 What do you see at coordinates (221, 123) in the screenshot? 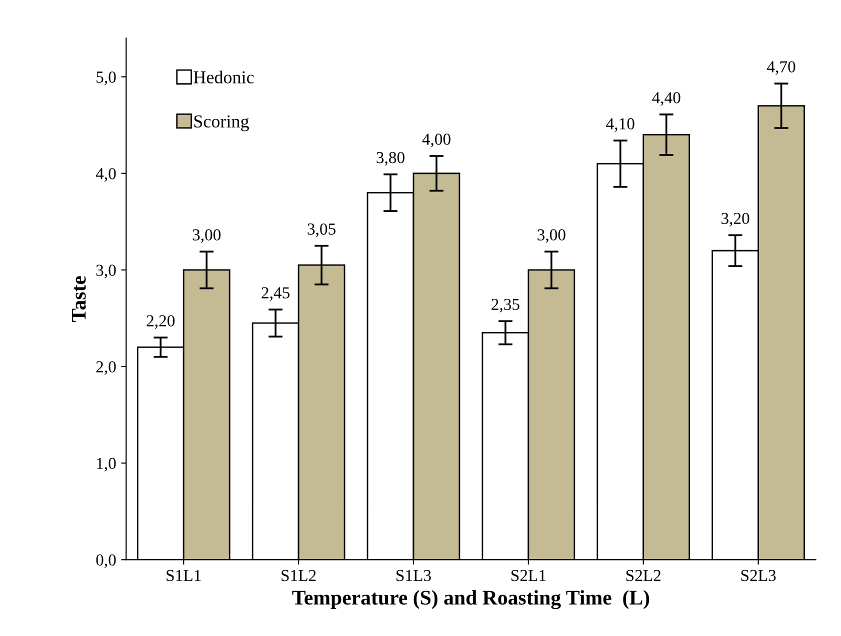
I see `legend-label: Scoring` at bounding box center [221, 123].